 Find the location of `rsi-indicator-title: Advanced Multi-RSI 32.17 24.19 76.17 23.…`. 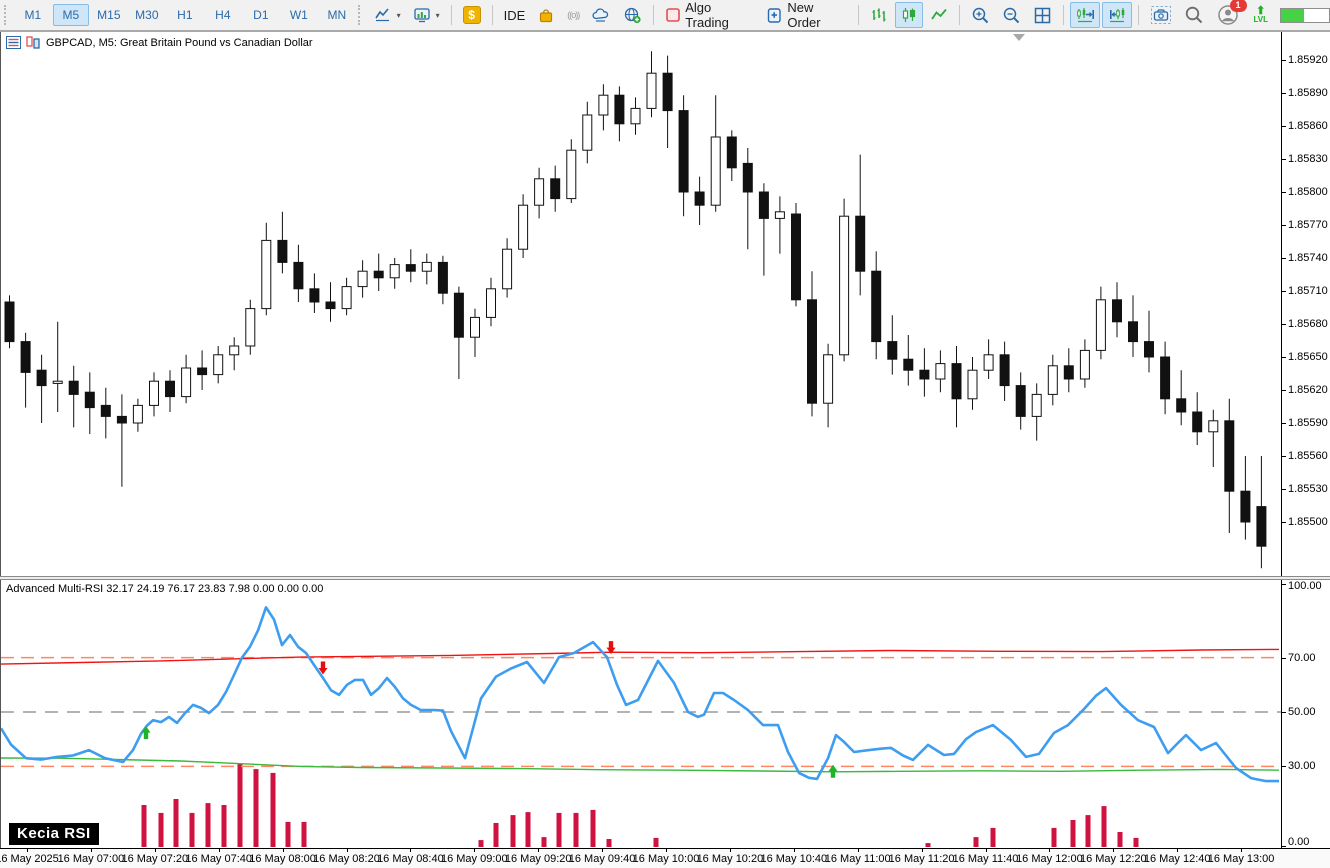

rsi-indicator-title: Advanced Multi-RSI 32.17 24.19 76.17 23.… is located at coordinates (165, 589).